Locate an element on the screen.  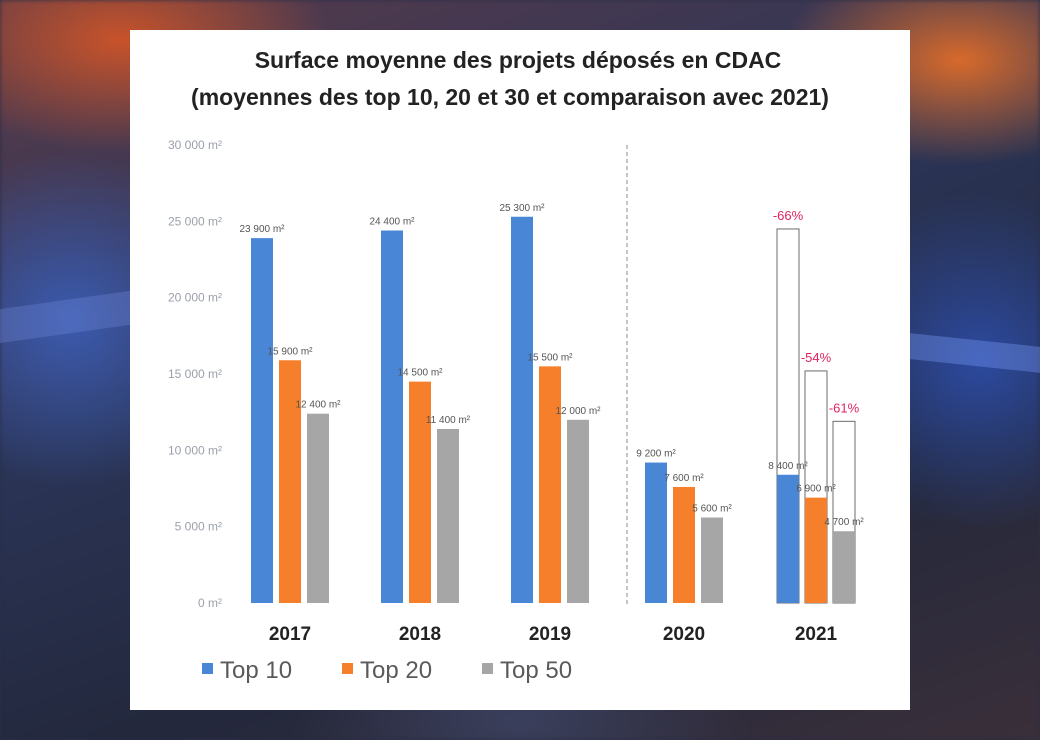
data-label: 6 900 m² is located at coordinates (816, 489).